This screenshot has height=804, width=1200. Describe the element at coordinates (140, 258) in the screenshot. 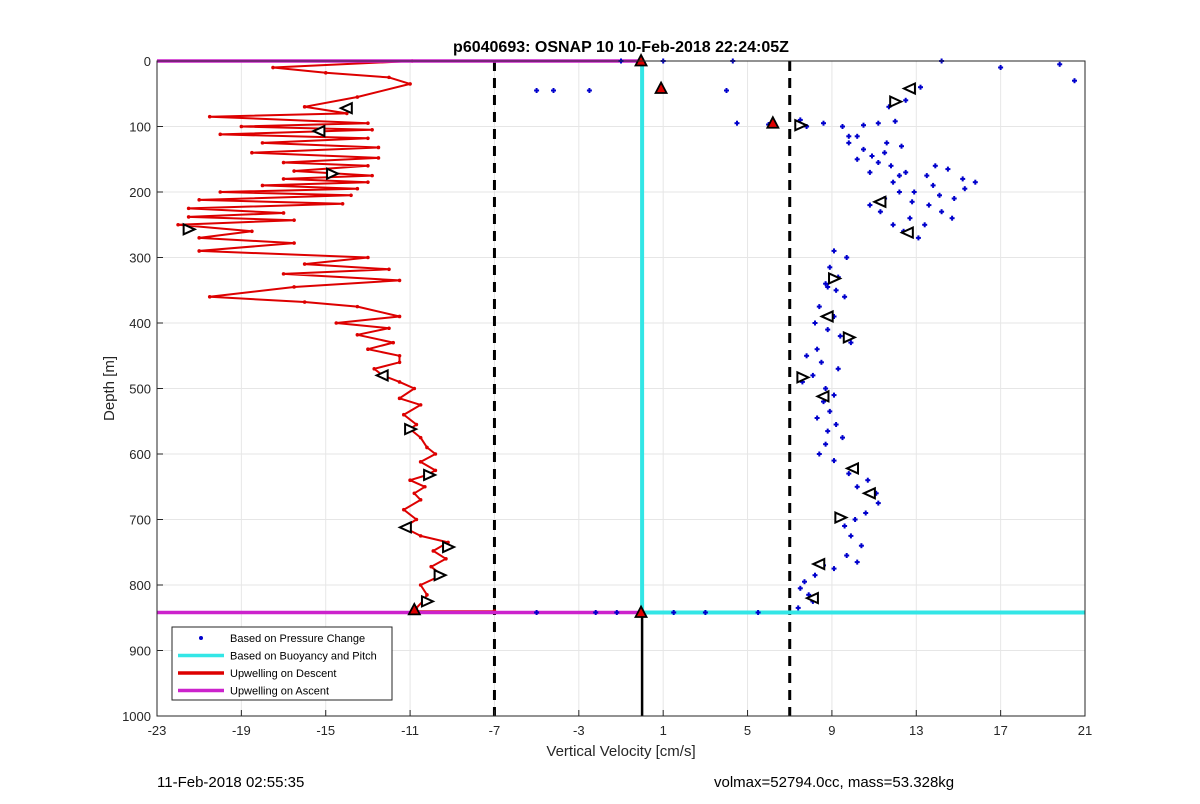

I see `y-tick-label: 300` at that location.